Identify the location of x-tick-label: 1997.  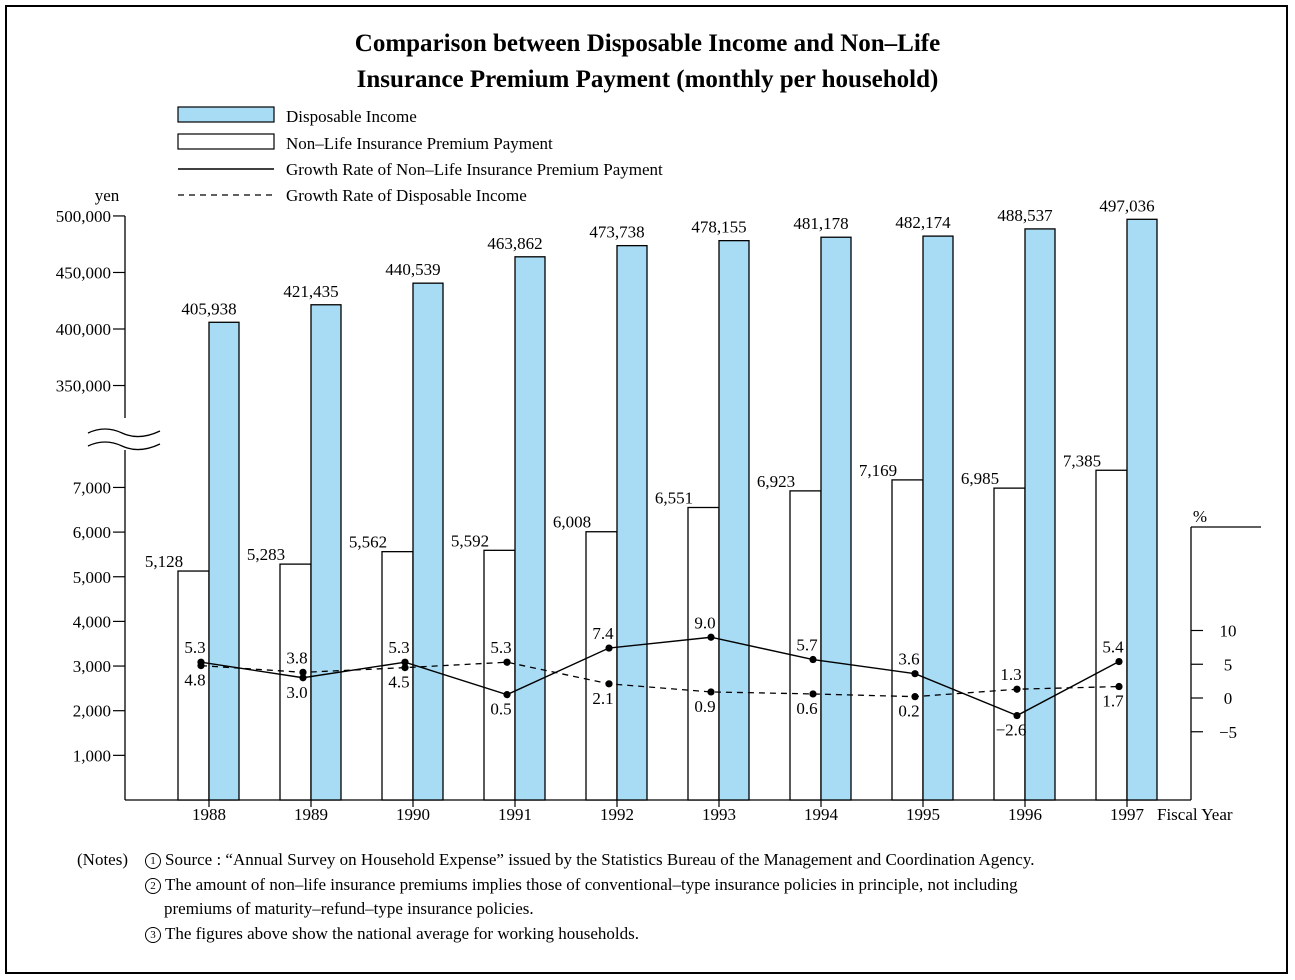
(1127, 814).